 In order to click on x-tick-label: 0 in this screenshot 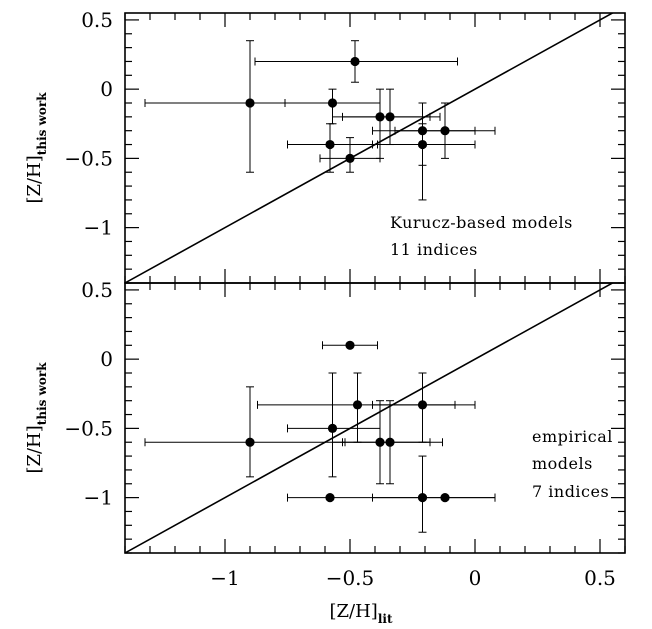, I will do `click(475, 578)`.